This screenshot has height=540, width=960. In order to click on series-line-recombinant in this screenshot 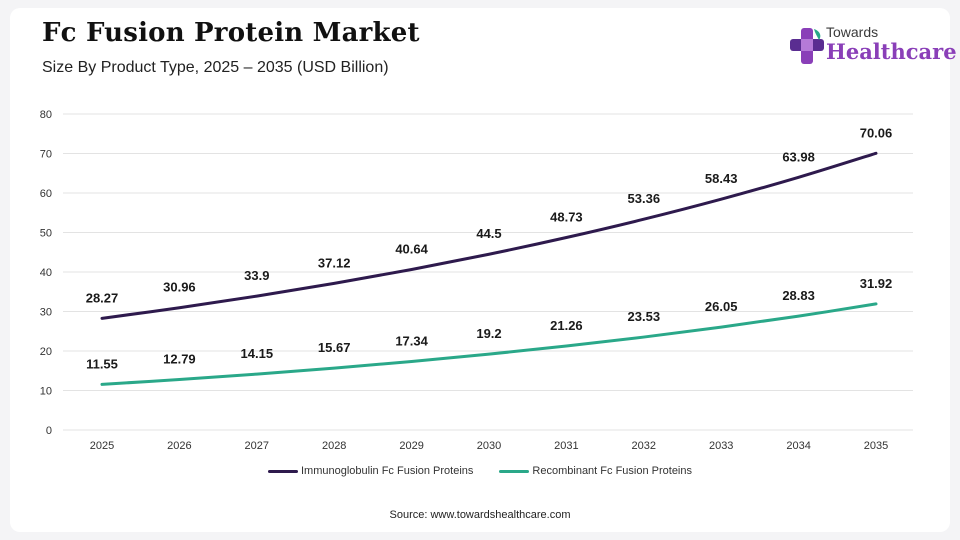, I will do `click(489, 344)`.